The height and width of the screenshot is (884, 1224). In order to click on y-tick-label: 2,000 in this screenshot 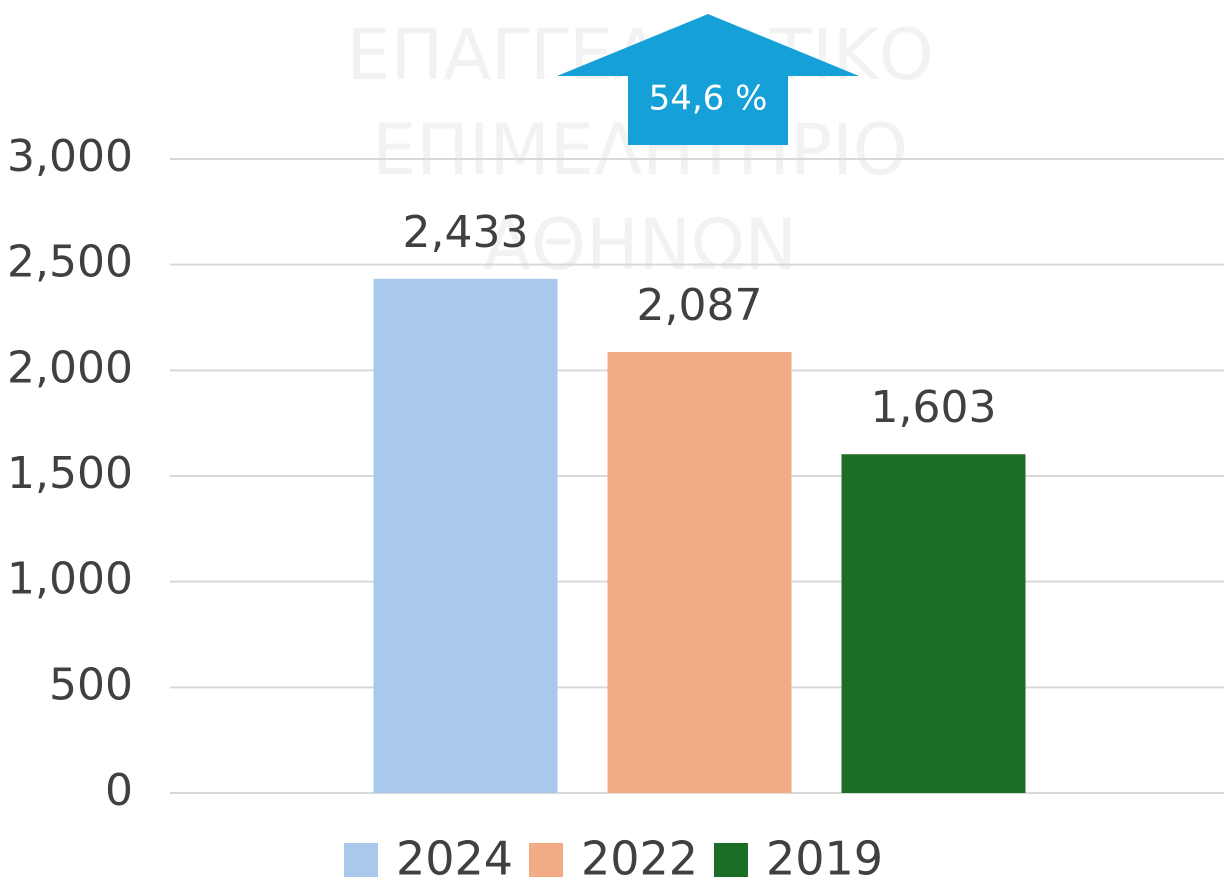, I will do `click(70, 367)`.